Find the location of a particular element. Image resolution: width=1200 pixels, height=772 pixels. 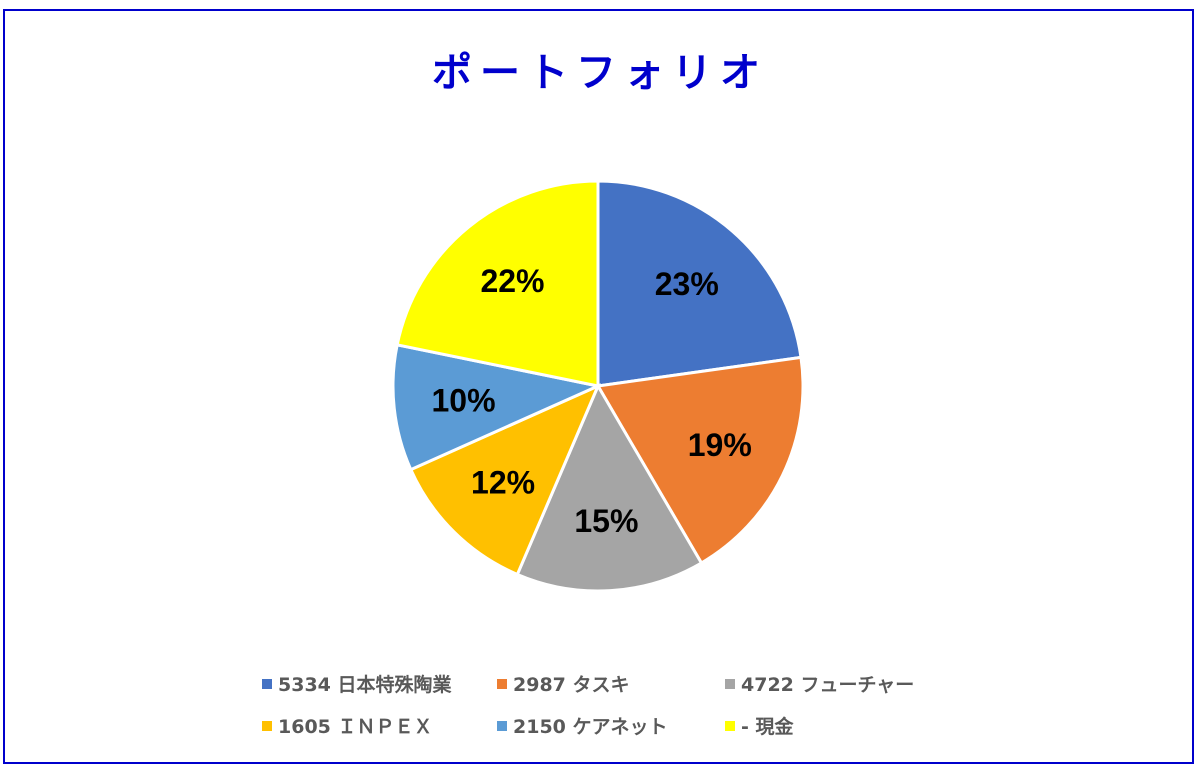

legend-item: - 現金 is located at coordinates (759, 725).